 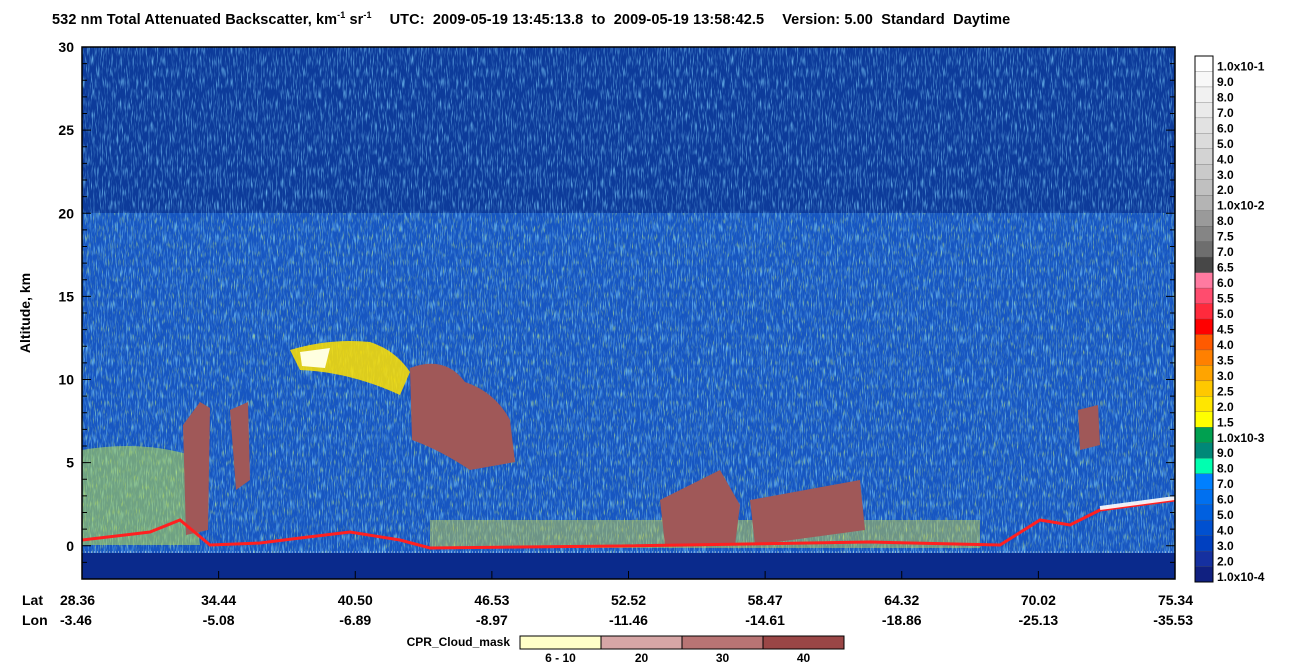 I want to click on cloud-mask-large, so click(x=462, y=416).